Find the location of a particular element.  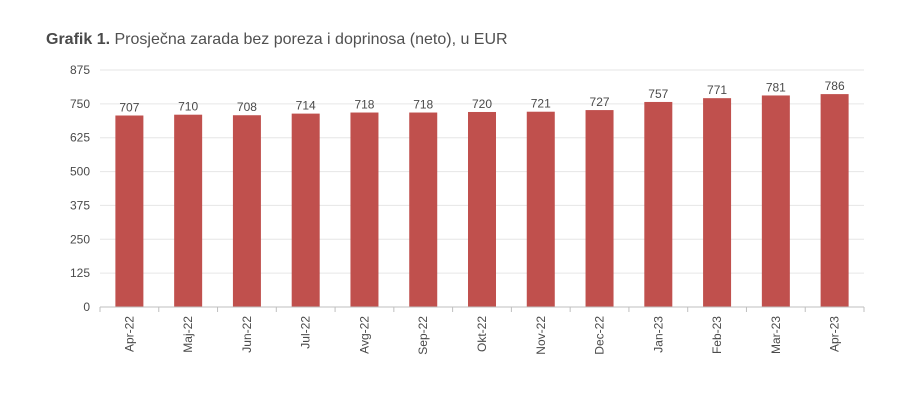

y-tick-label: 125 is located at coordinates (80, 273).